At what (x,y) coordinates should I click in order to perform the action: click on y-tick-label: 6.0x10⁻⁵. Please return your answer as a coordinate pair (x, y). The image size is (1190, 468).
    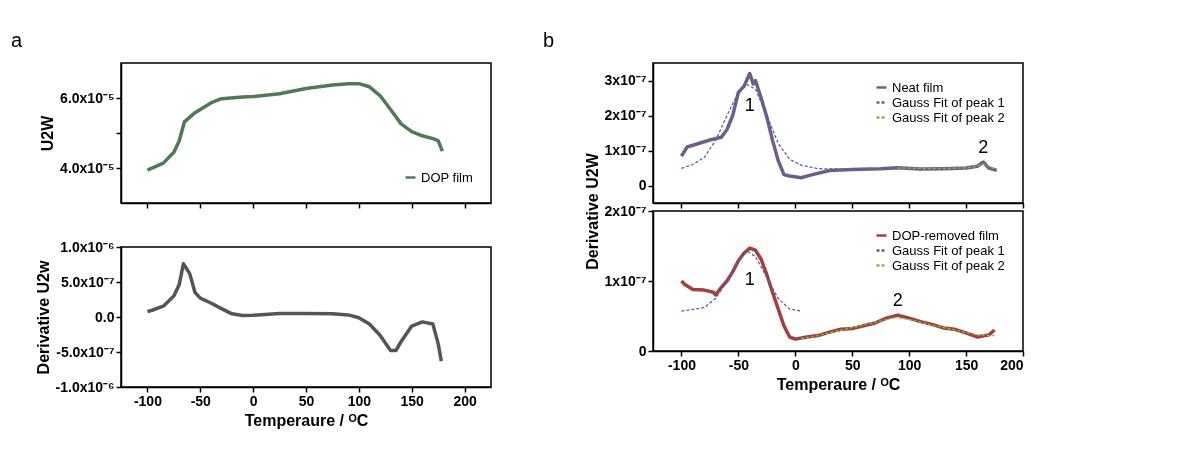
    Looking at the image, I should click on (87, 97).